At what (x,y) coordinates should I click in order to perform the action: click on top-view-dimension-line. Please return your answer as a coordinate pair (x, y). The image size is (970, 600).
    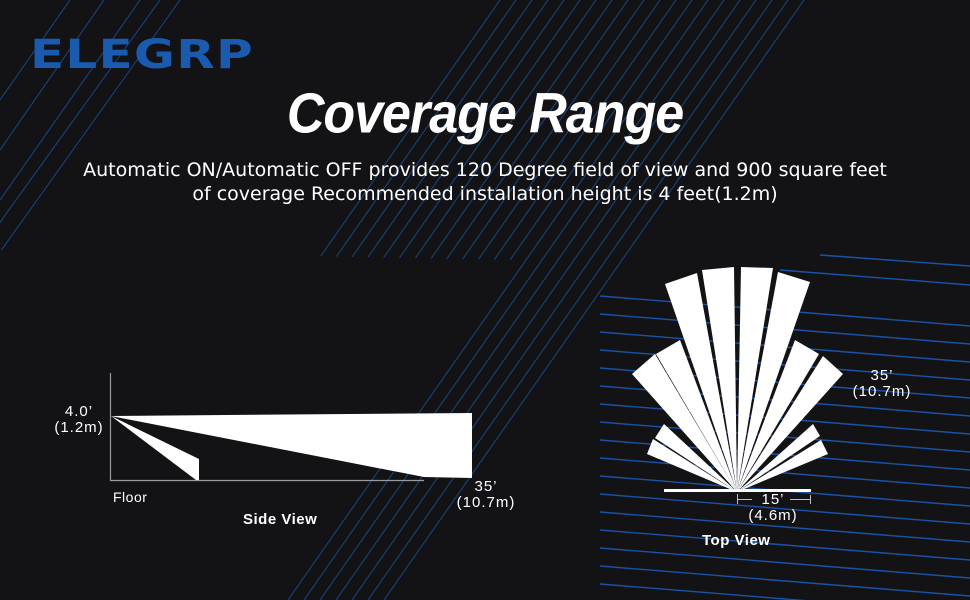
    Looking at the image, I should click on (774, 499).